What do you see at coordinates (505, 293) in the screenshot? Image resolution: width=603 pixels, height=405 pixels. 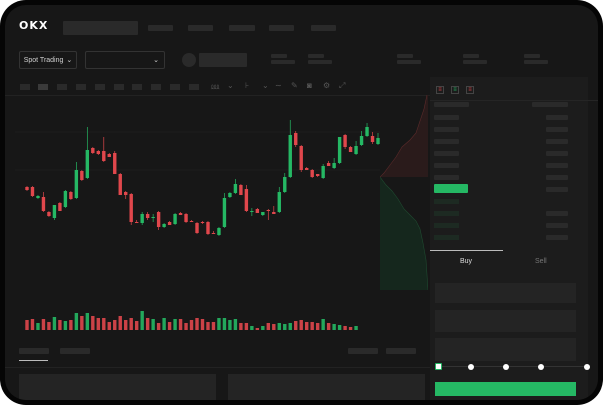 I see `price-input` at bounding box center [505, 293].